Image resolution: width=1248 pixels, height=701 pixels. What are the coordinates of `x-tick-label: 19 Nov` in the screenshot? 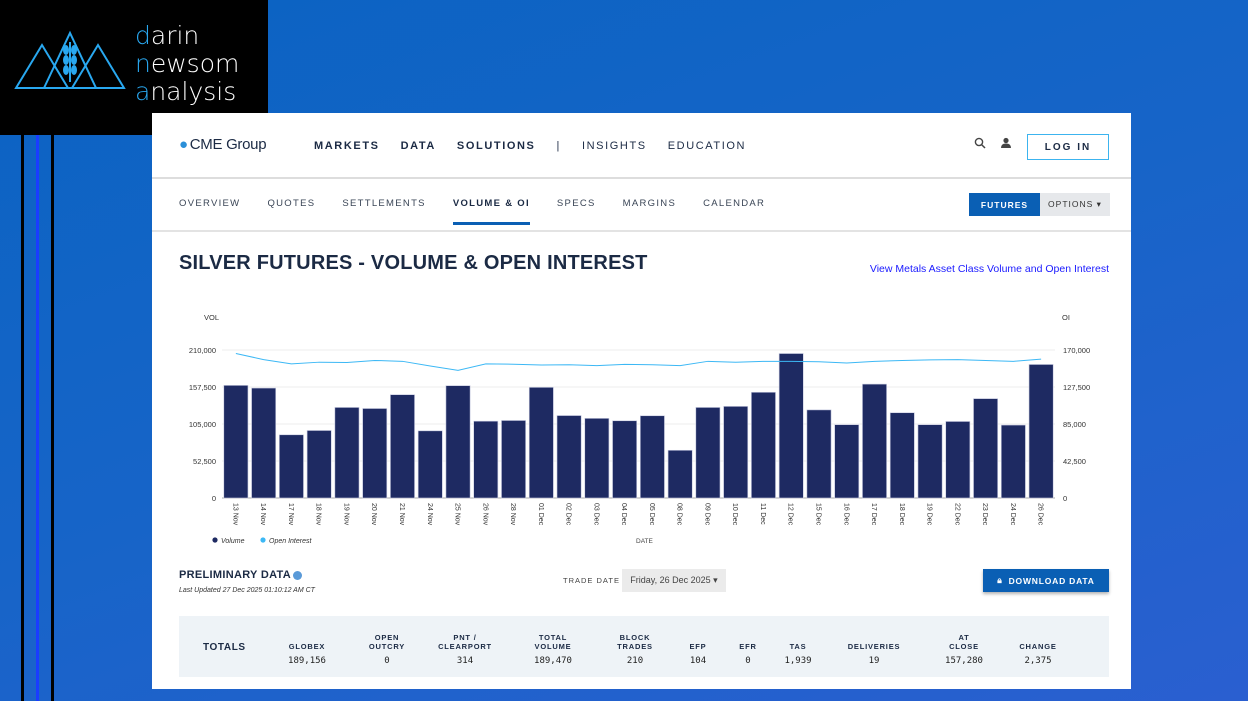 It's located at (345, 514).